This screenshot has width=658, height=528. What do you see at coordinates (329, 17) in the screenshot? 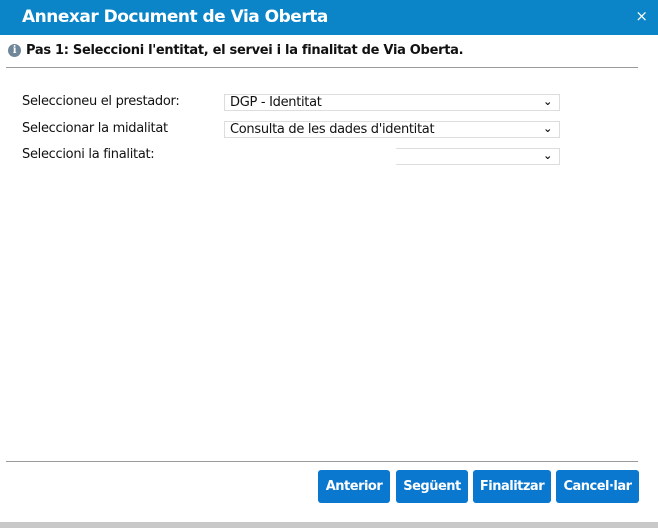
I see `dialog-titlebar: Annexar Document de Via Oberta ×` at bounding box center [329, 17].